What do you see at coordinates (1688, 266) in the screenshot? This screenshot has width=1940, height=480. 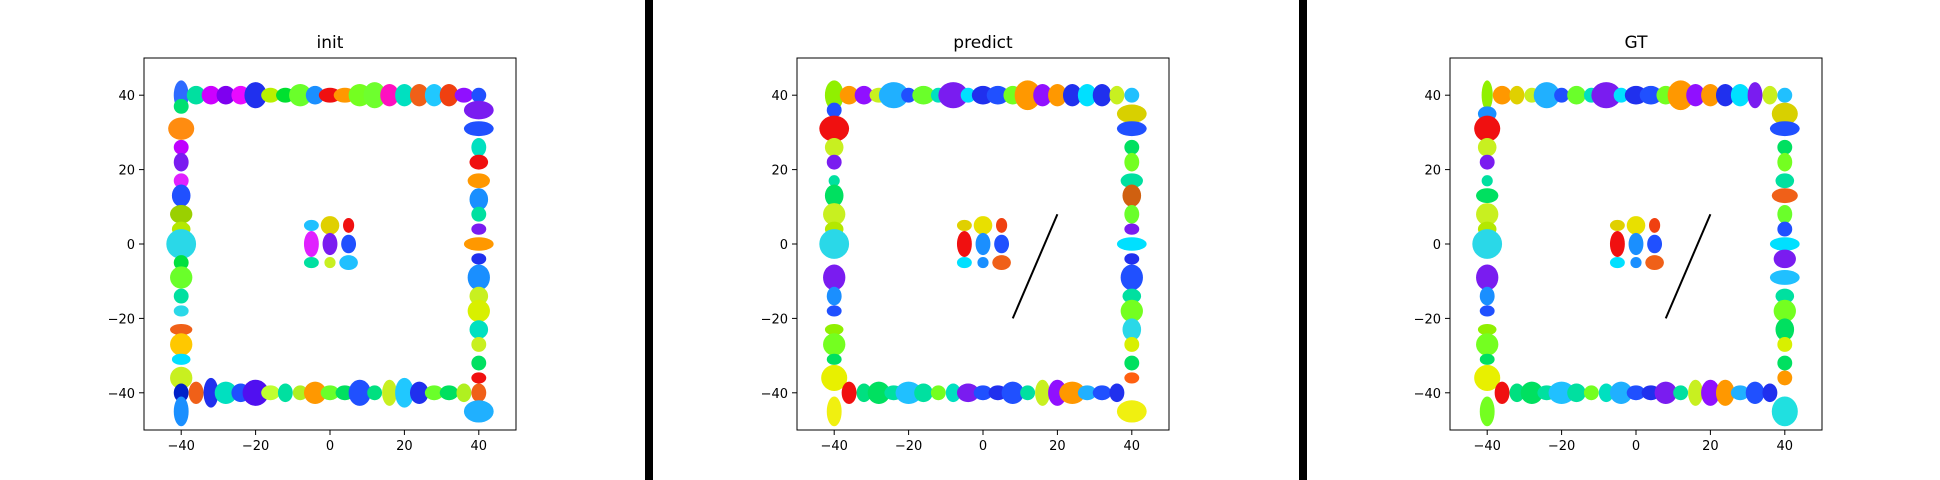 I see `trajectory-line` at bounding box center [1688, 266].